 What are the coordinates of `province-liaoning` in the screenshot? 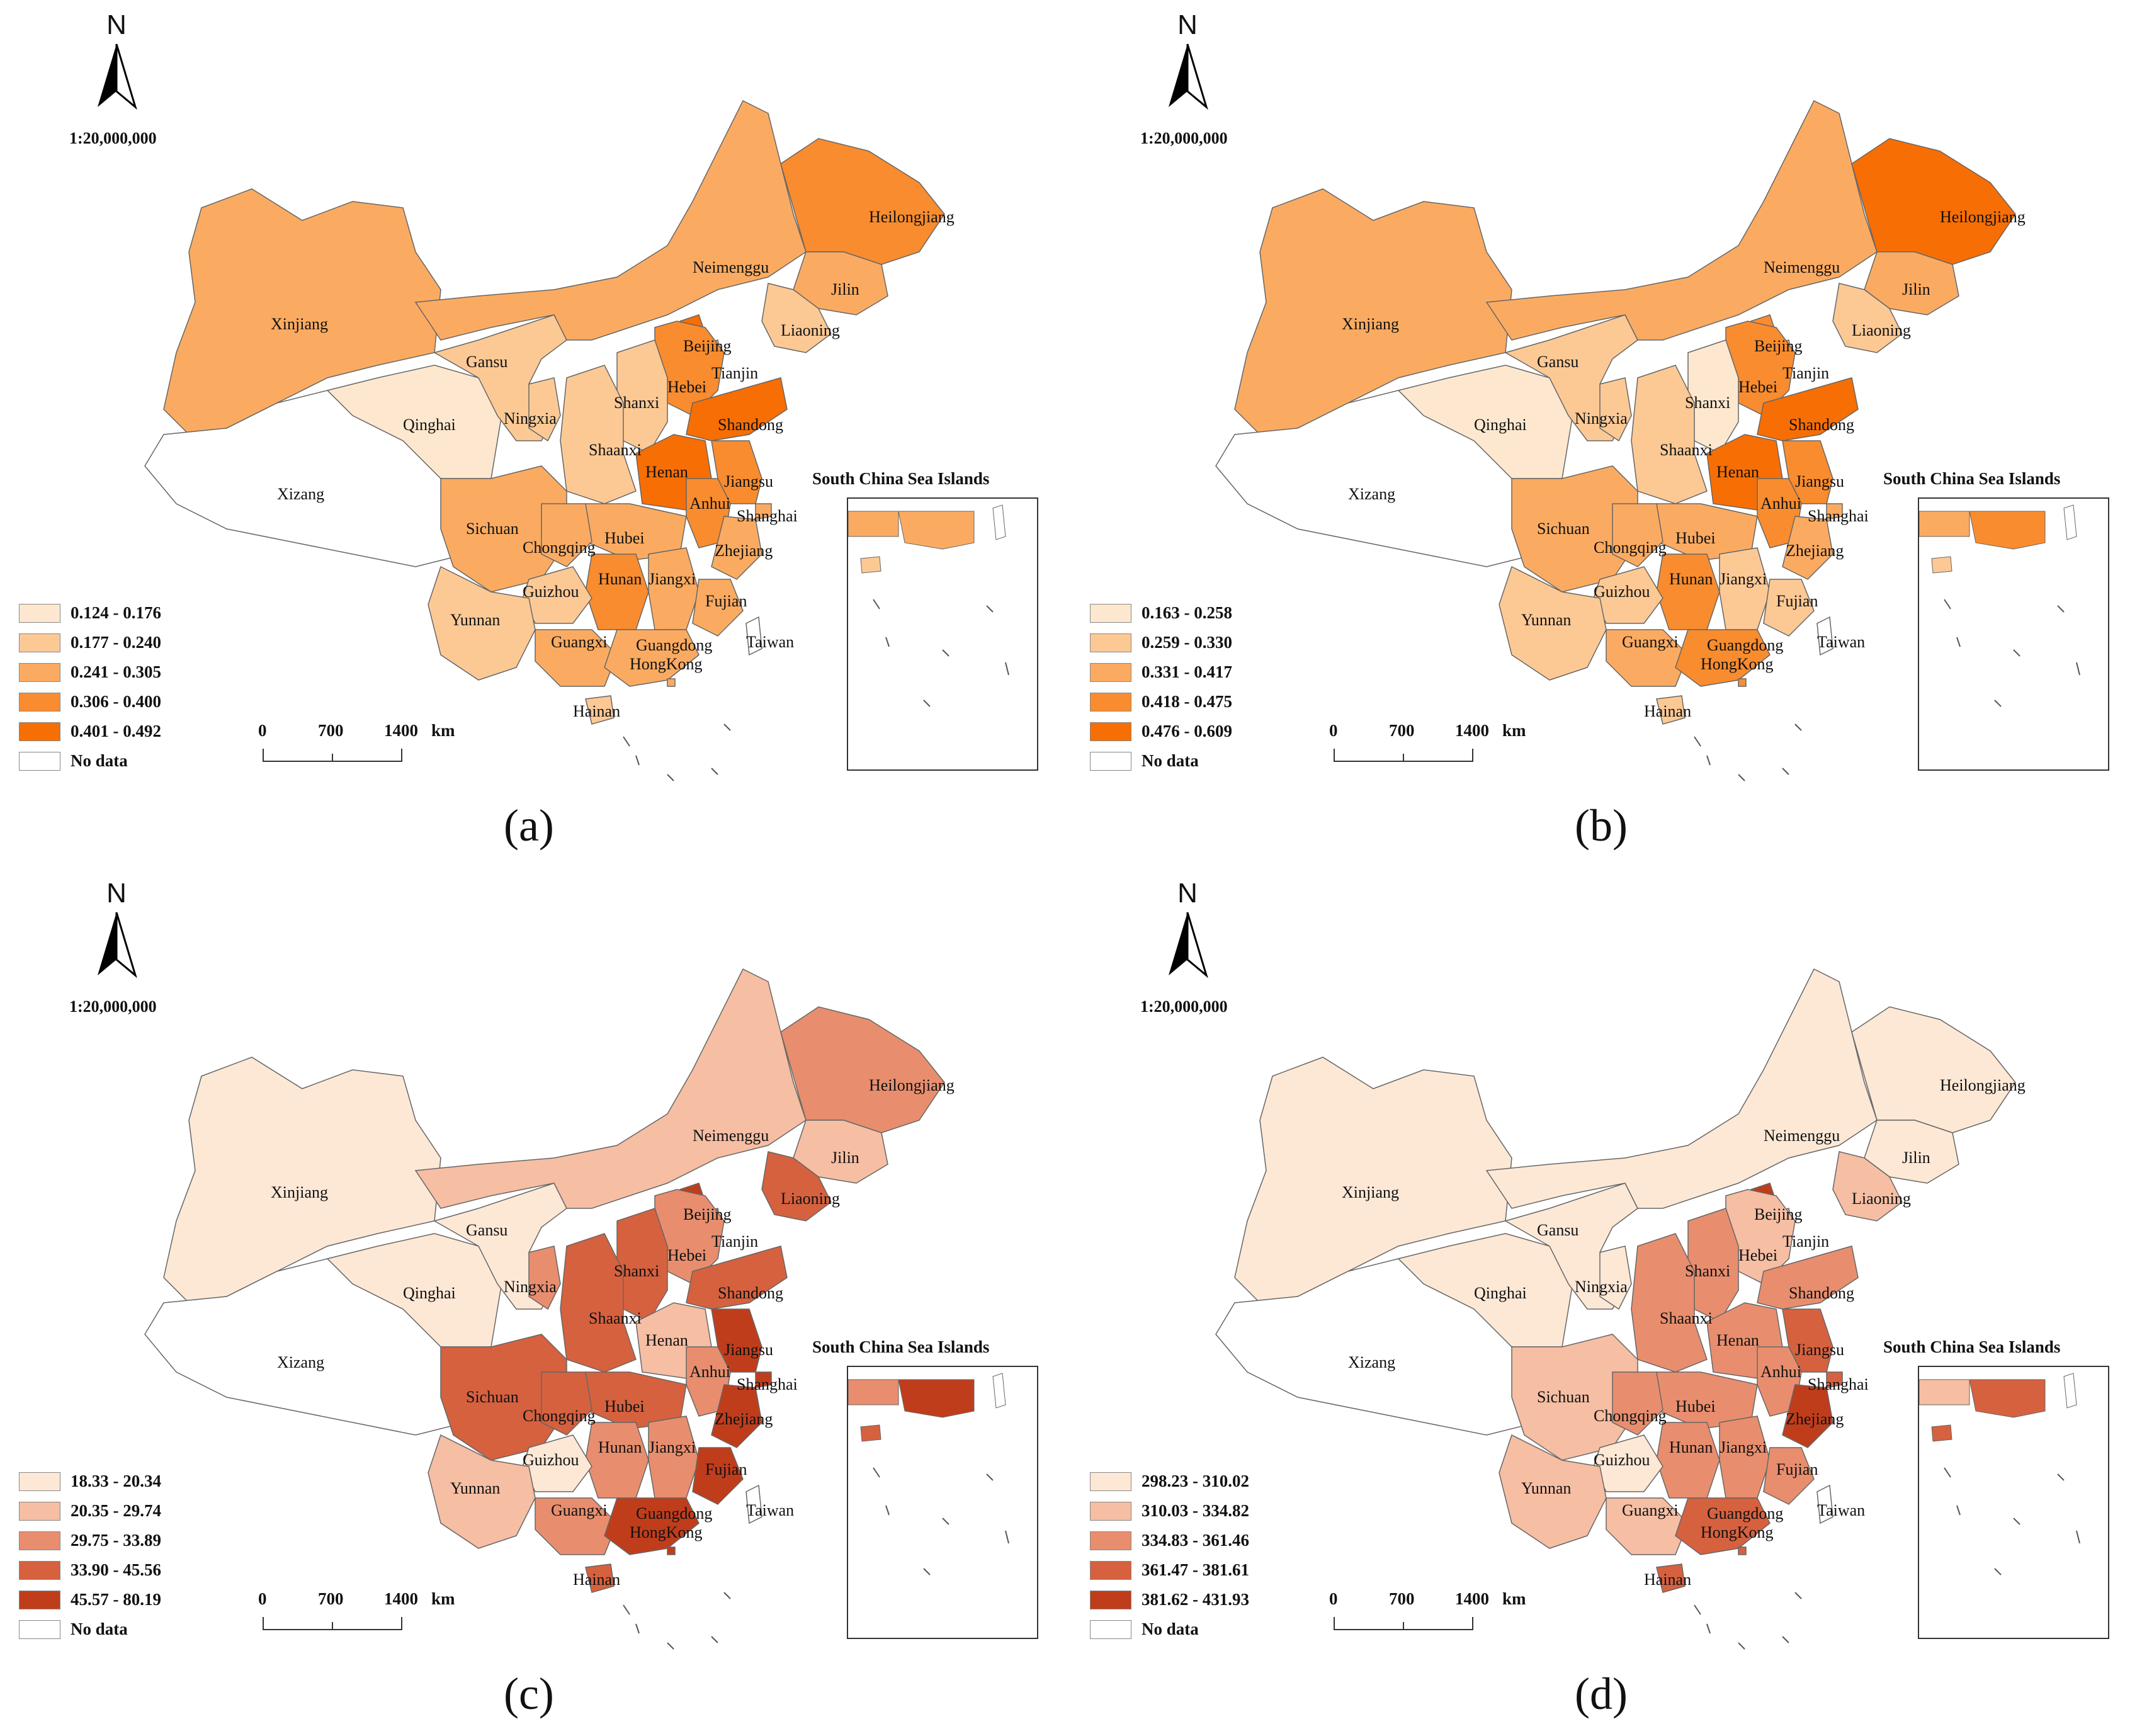 It's located at (1867, 1186).